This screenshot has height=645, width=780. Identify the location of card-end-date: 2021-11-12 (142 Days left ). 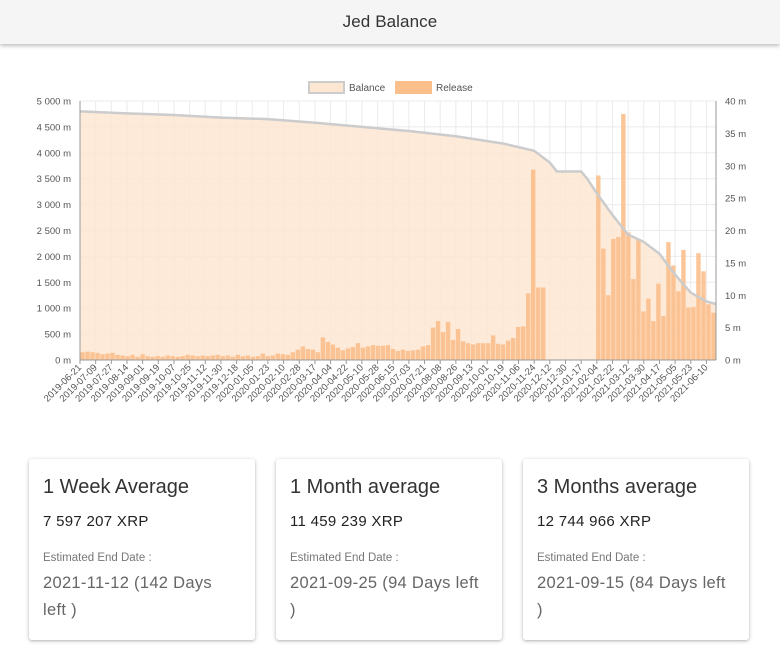
(142, 597).